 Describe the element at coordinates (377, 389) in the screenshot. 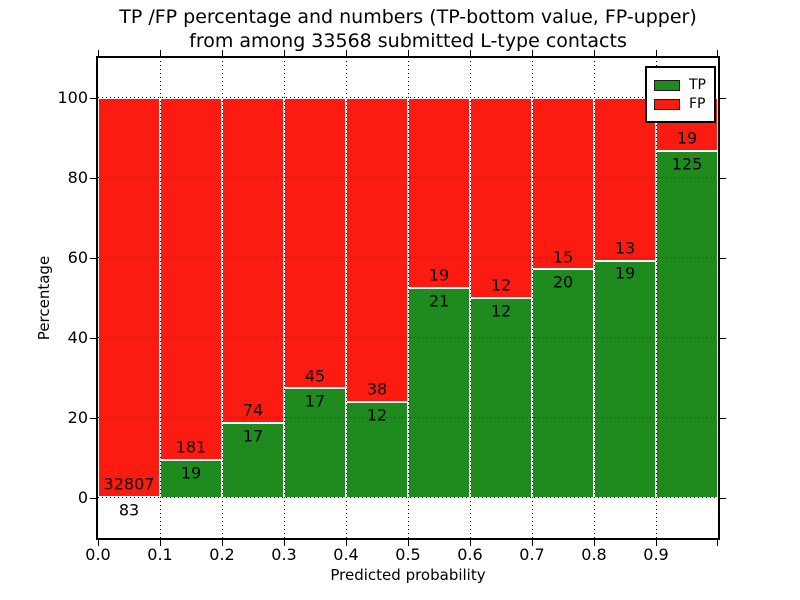

I see `bar-label-fp: 38` at that location.